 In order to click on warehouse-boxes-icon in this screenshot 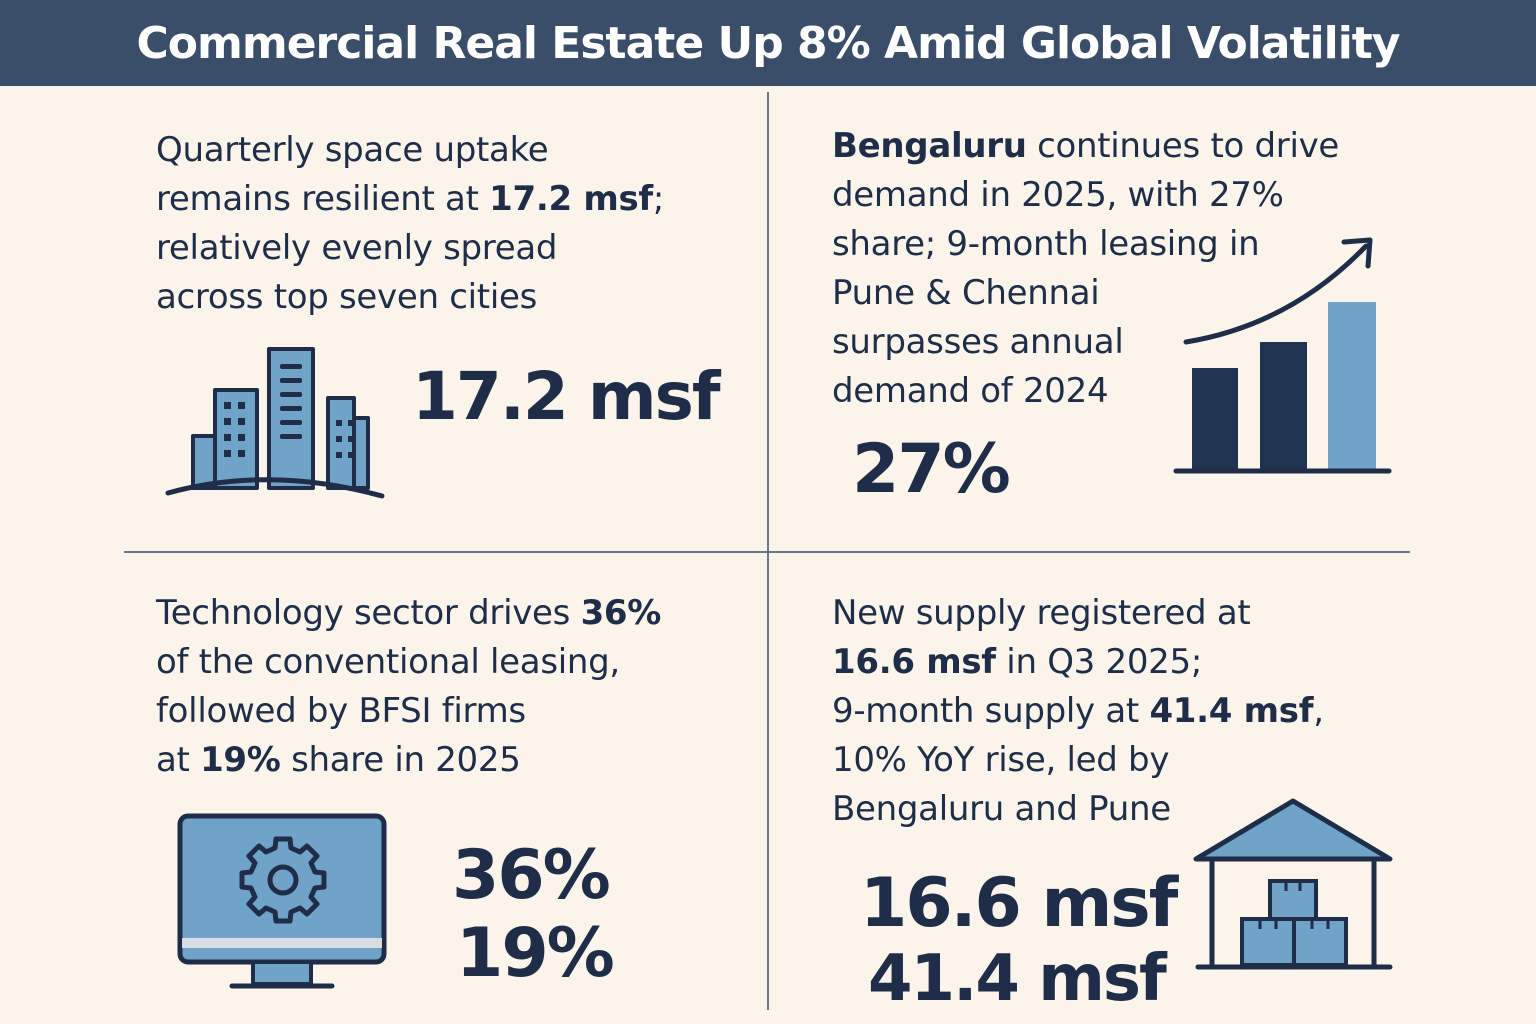, I will do `click(1293, 884)`.